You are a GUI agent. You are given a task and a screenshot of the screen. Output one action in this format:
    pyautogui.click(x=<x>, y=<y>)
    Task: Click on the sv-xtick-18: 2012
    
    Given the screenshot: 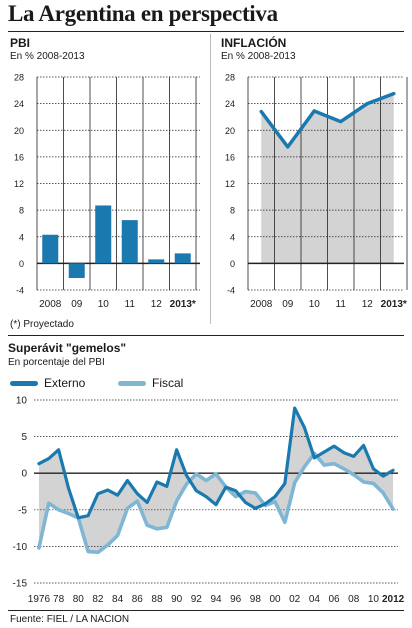 What is the action you would take?
    pyautogui.click(x=393, y=599)
    